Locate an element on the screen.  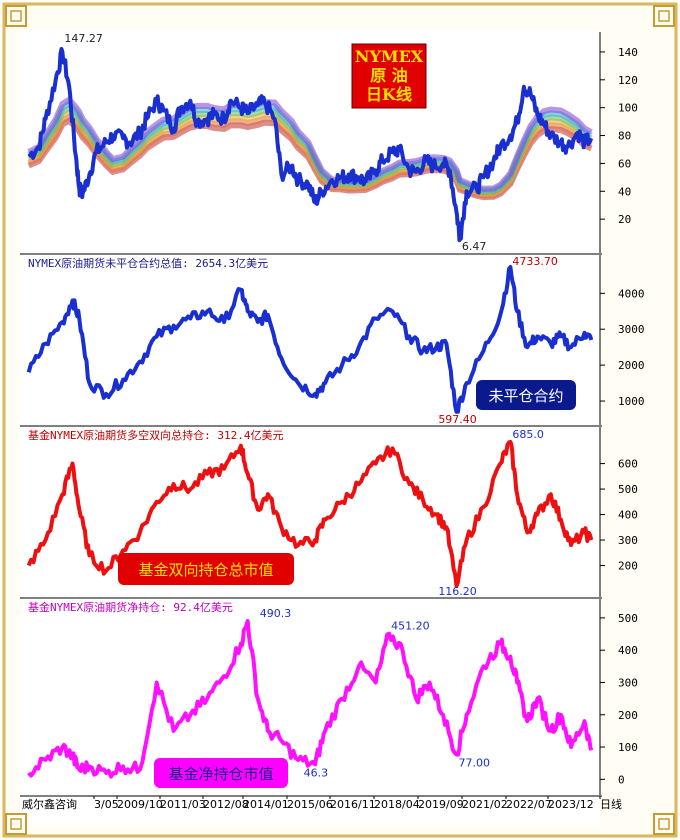
x-tick-label: 2018/04 is located at coordinates (397, 804).